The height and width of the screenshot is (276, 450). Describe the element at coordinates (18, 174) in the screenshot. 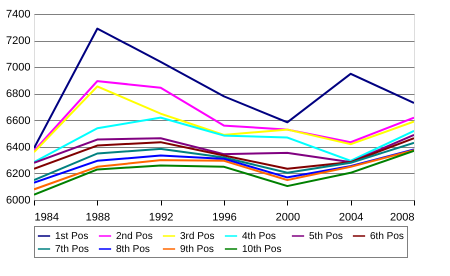

I see `y-tick-label: 6200` at that location.